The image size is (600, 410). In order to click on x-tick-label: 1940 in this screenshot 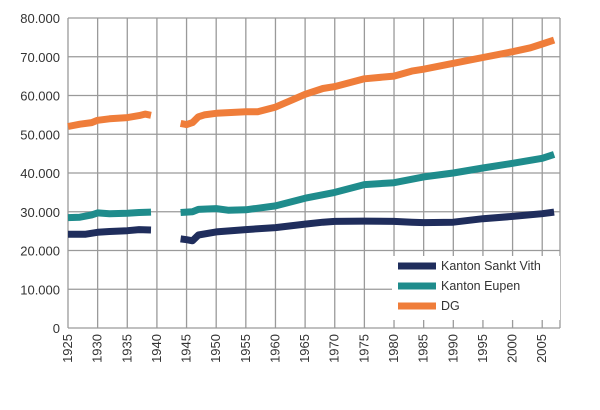, I will do `click(156, 348)`.